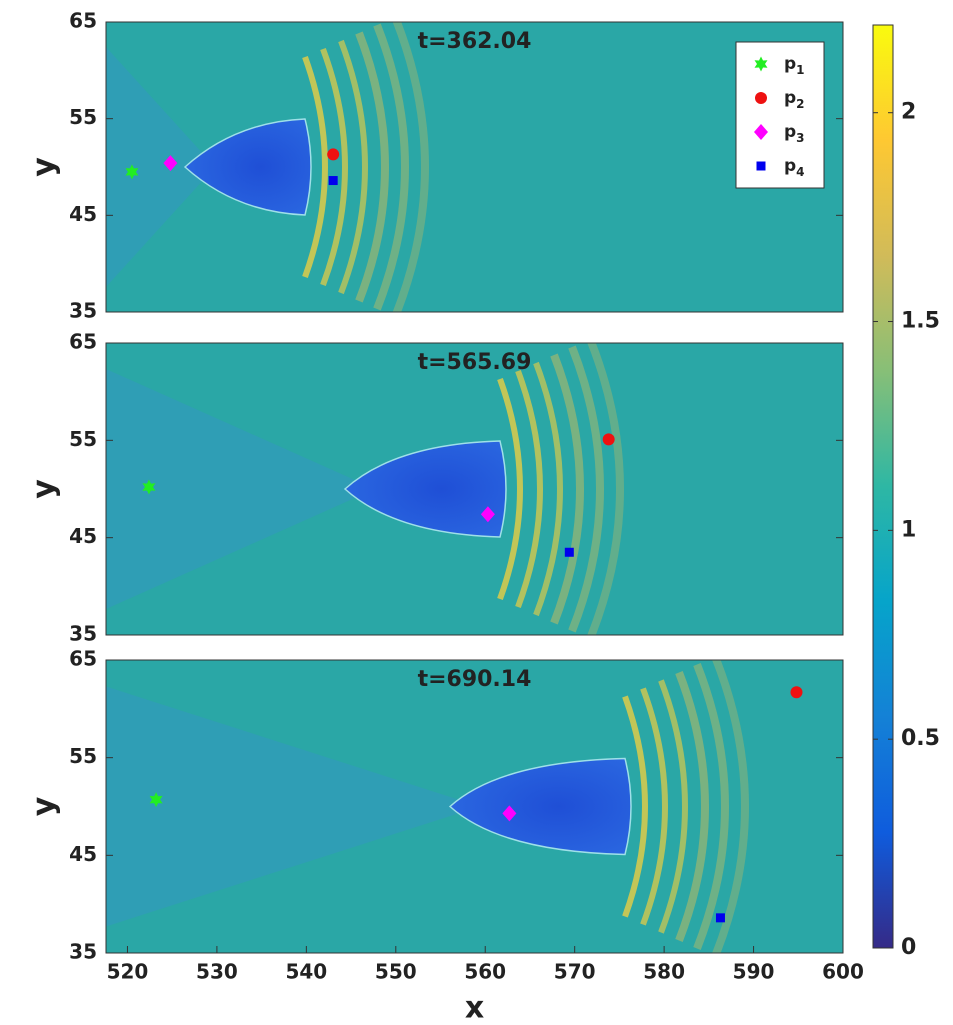 This screenshot has height=1025, width=953. What do you see at coordinates (474, 1008) in the screenshot?
I see `x-axis-label: x` at bounding box center [474, 1008].